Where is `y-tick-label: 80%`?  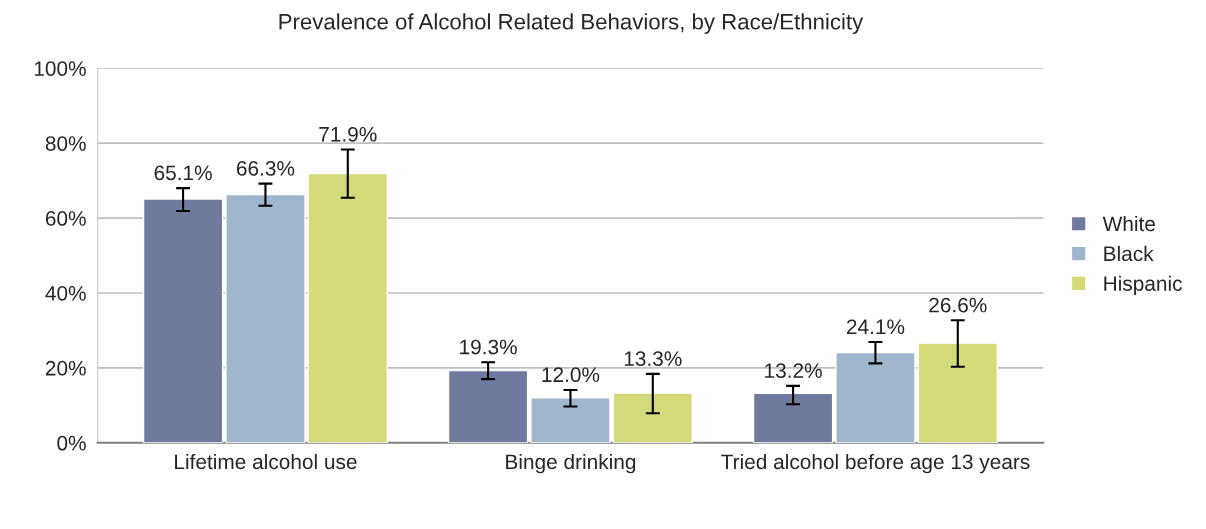
y-tick-label: 80% is located at coordinates (65, 143).